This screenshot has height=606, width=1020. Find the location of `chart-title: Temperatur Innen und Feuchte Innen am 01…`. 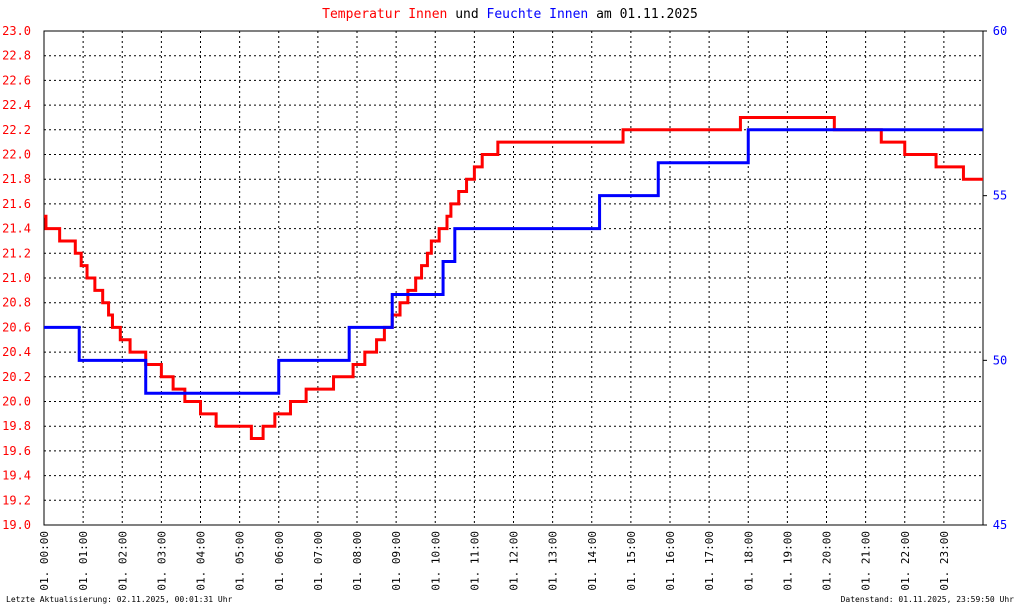

chart-title: Temperatur Innen und Feuchte Innen am 01… is located at coordinates (510, 14).